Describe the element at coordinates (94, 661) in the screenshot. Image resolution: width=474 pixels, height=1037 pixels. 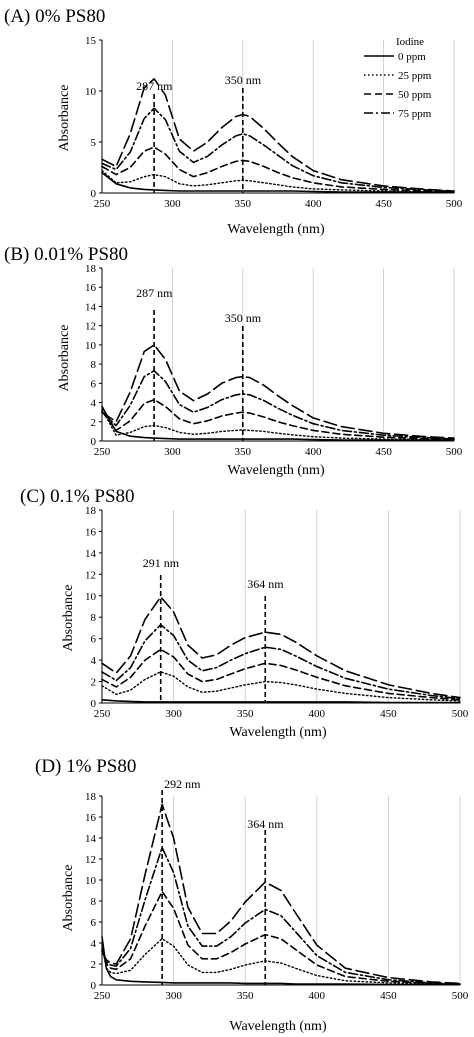
I see `panel-c-y-tick-label: 4` at that location.